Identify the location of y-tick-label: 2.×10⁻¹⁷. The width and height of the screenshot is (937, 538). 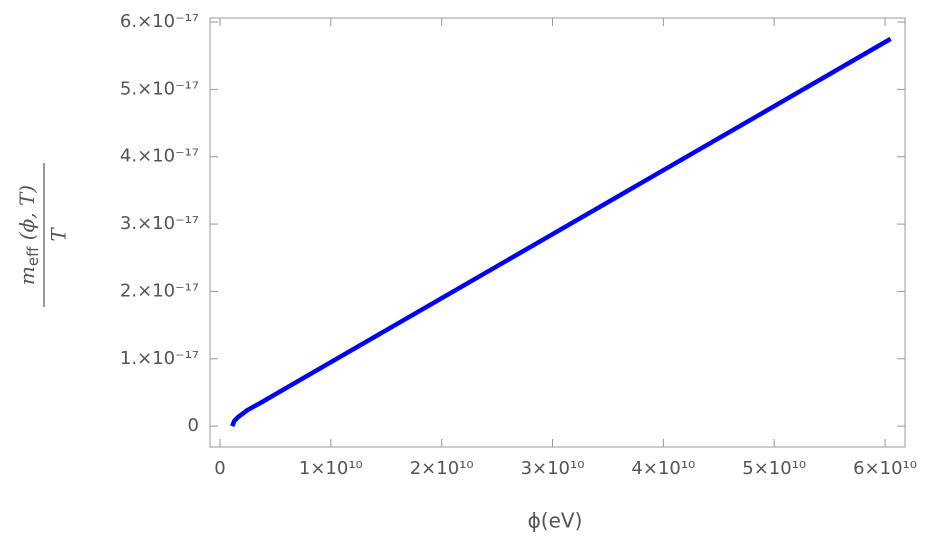
(159, 290).